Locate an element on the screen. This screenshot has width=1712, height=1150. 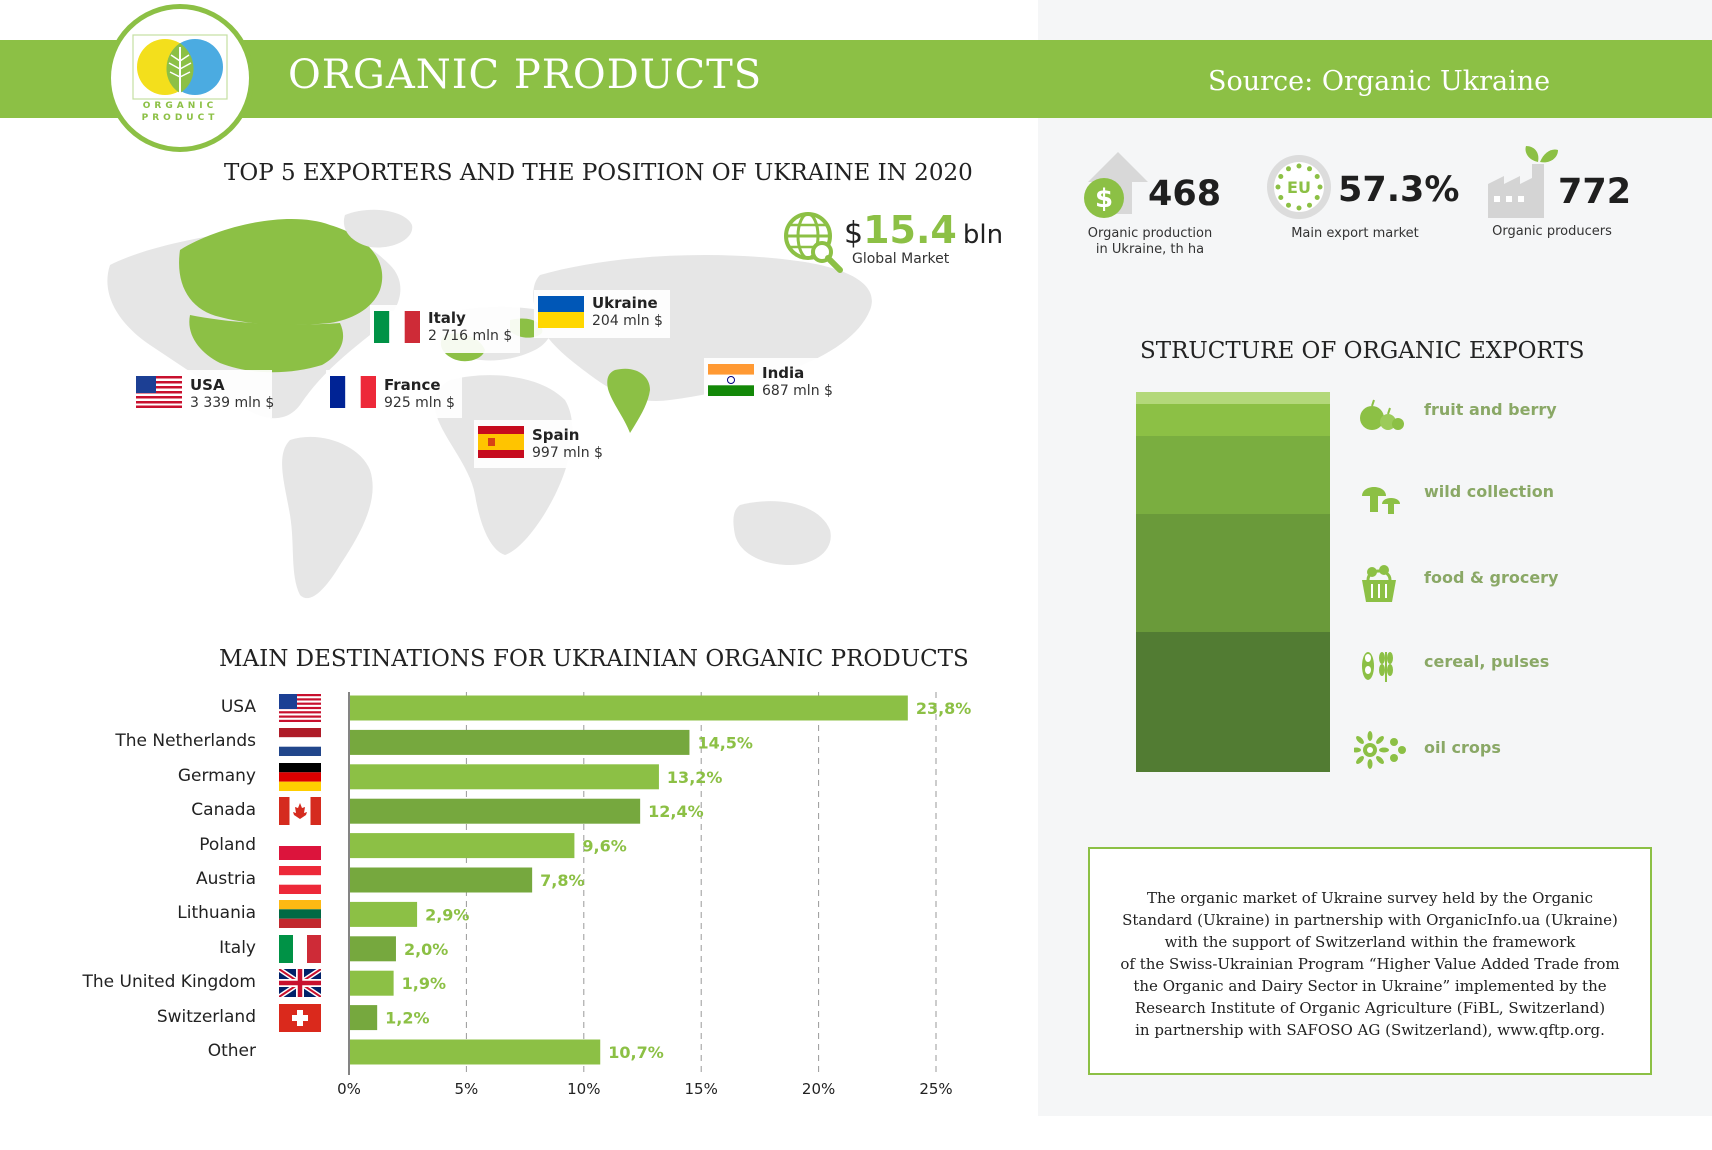
legend-label: cereal, pulses is located at coordinates (1487, 661).